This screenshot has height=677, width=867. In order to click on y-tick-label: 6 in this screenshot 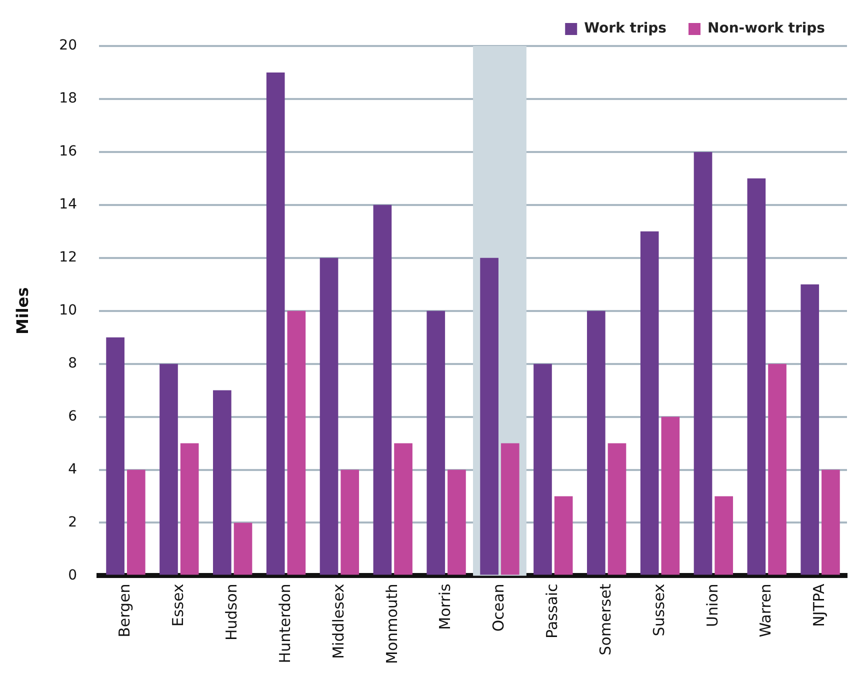, I will do `click(73, 416)`.